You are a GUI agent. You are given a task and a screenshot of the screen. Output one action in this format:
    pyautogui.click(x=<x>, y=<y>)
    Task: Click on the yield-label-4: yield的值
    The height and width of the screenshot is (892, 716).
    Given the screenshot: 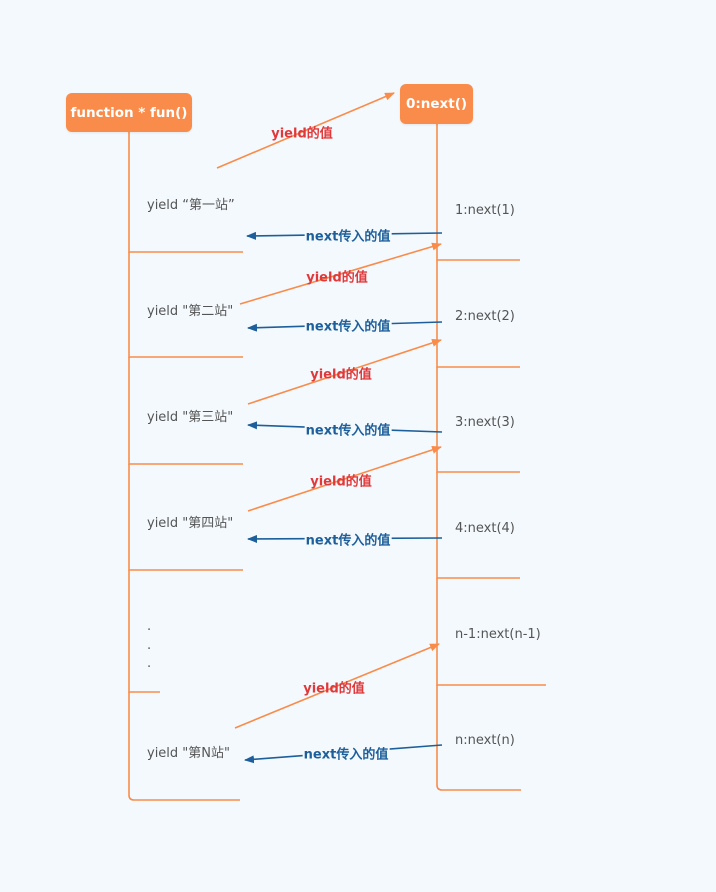 What is the action you would take?
    pyautogui.click(x=334, y=689)
    